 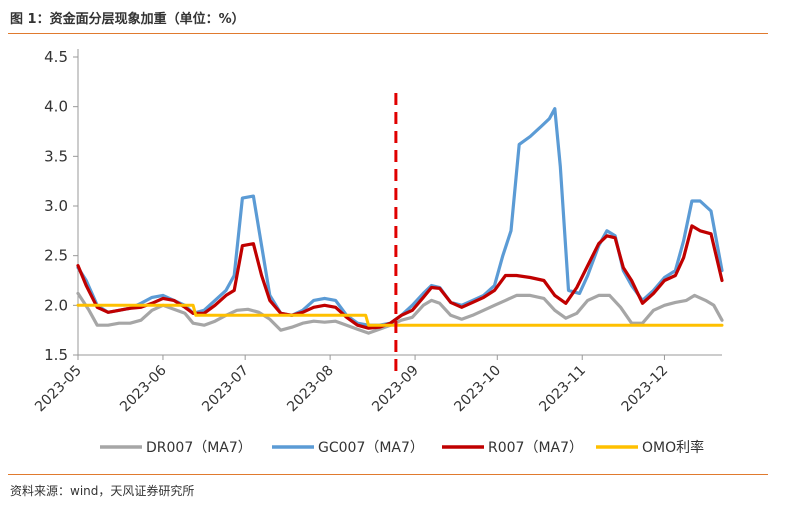 What do you see at coordinates (673, 447) in the screenshot?
I see `legend-label-omo: OMO利率` at bounding box center [673, 447].